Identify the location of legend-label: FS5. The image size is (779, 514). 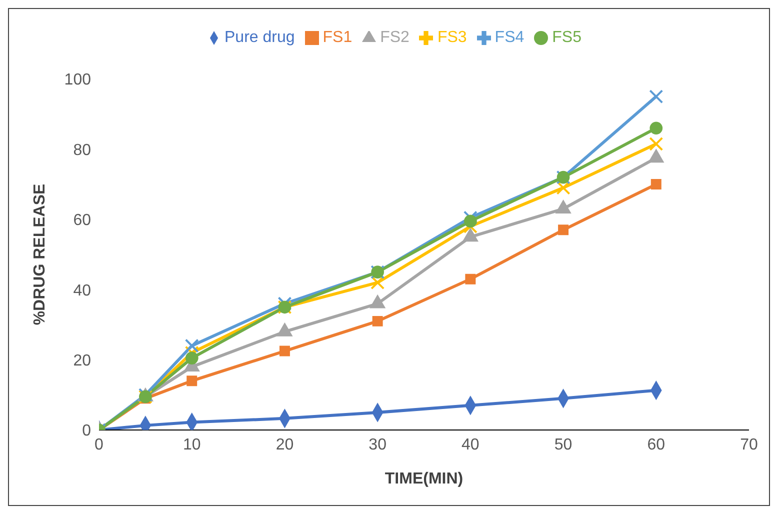
(567, 37).